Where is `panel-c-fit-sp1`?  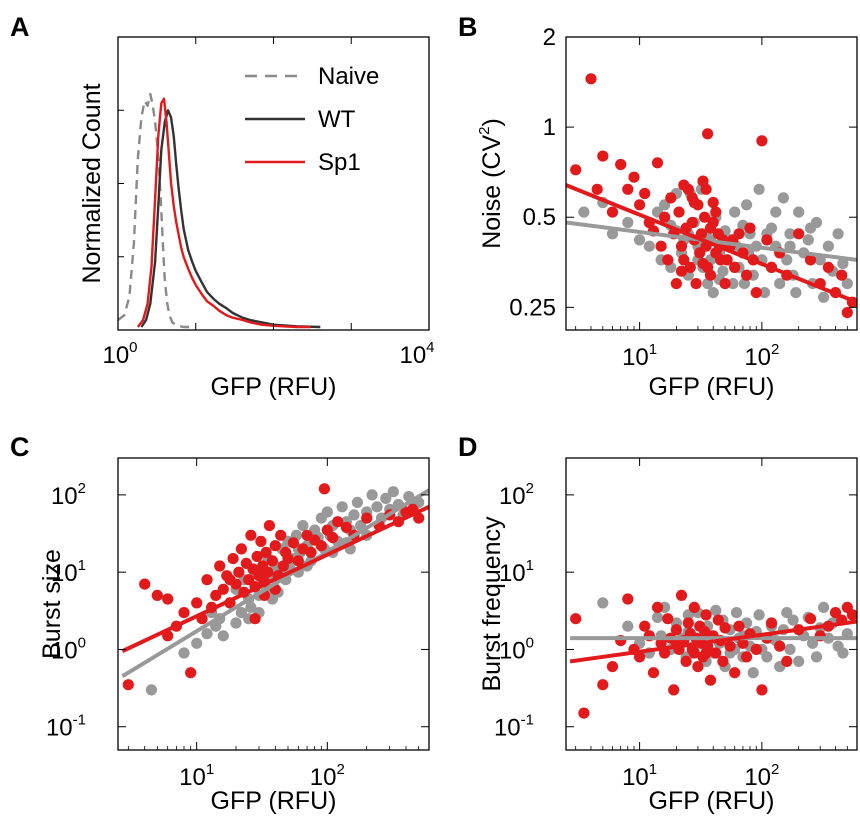 panel-c-fit-sp1 is located at coordinates (275, 579).